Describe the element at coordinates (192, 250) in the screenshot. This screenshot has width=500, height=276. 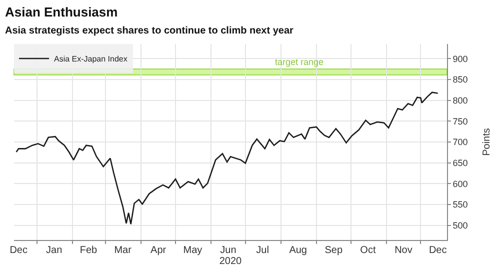
I see `x-tick-label: May` at that location.